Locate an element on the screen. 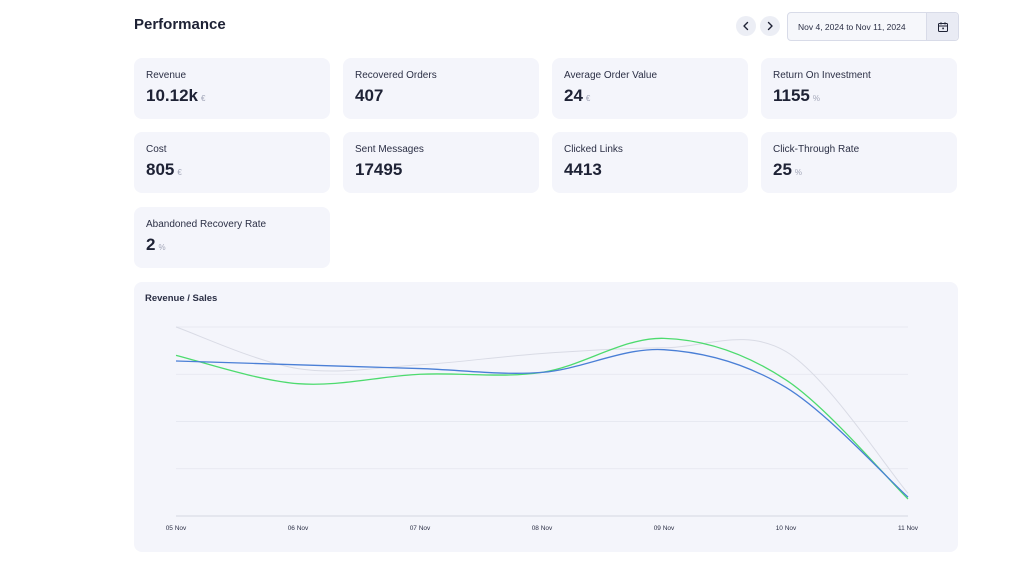  x-tick-label: 10 Nov is located at coordinates (786, 528).